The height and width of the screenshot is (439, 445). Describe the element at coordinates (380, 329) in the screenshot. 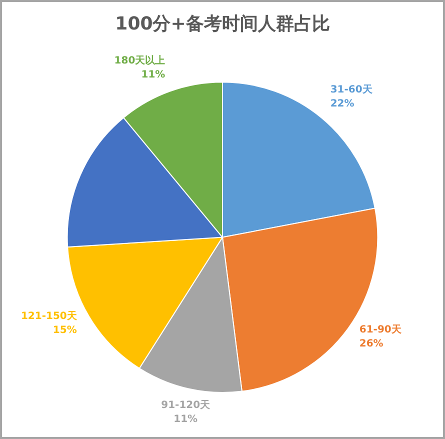

I see `slice-label: 61-90天` at that location.